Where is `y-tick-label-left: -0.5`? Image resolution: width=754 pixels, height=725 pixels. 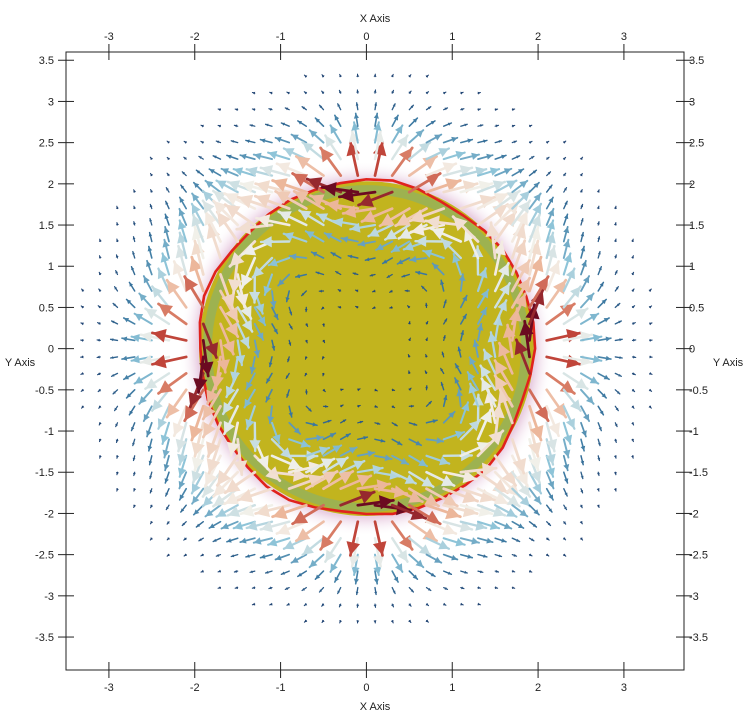 y-tick-label-left: -0.5 is located at coordinates (44, 391).